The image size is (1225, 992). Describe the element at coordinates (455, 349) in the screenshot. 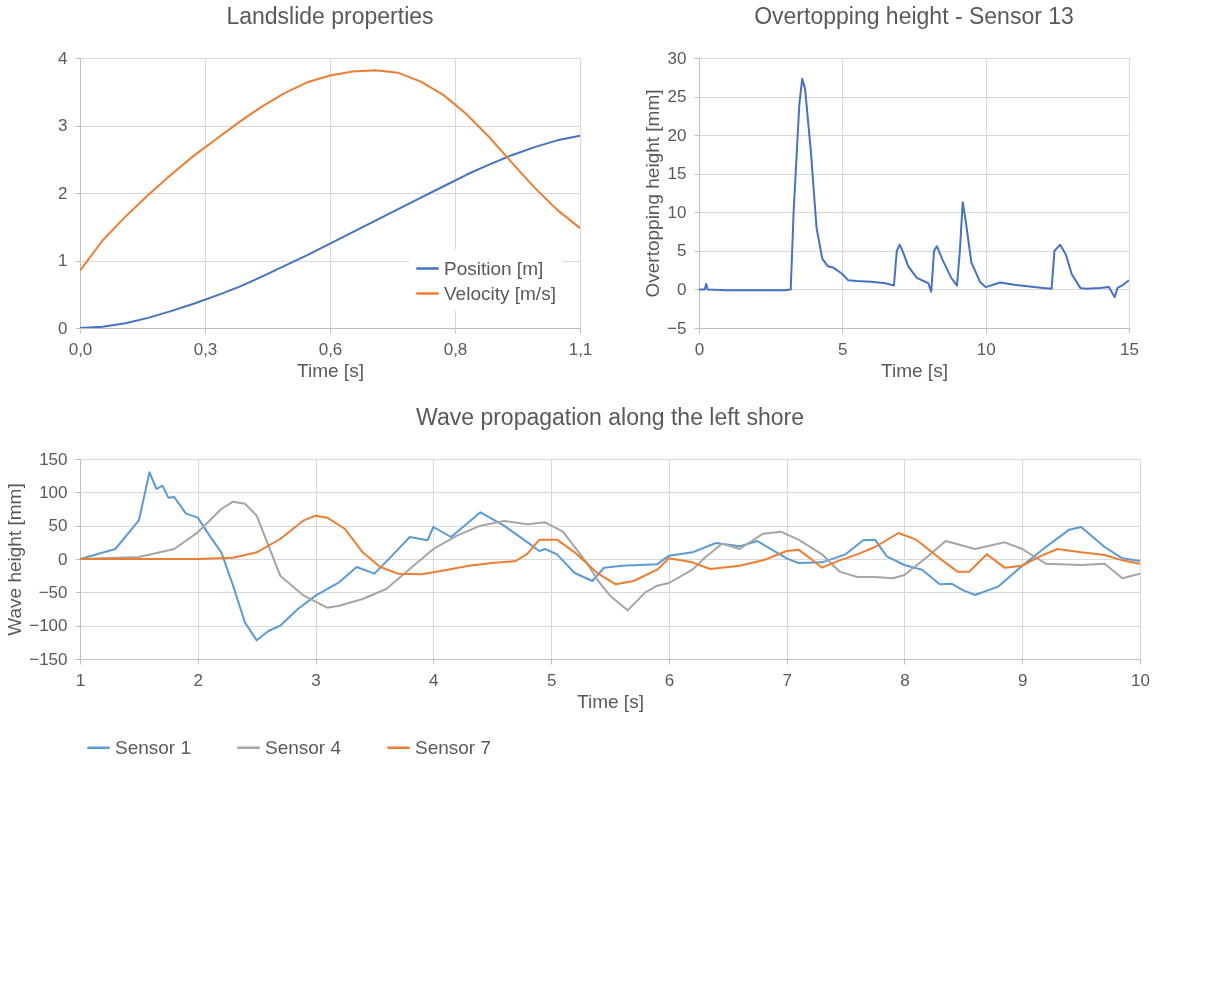

I see `x-tick-label: 0,8` at that location.